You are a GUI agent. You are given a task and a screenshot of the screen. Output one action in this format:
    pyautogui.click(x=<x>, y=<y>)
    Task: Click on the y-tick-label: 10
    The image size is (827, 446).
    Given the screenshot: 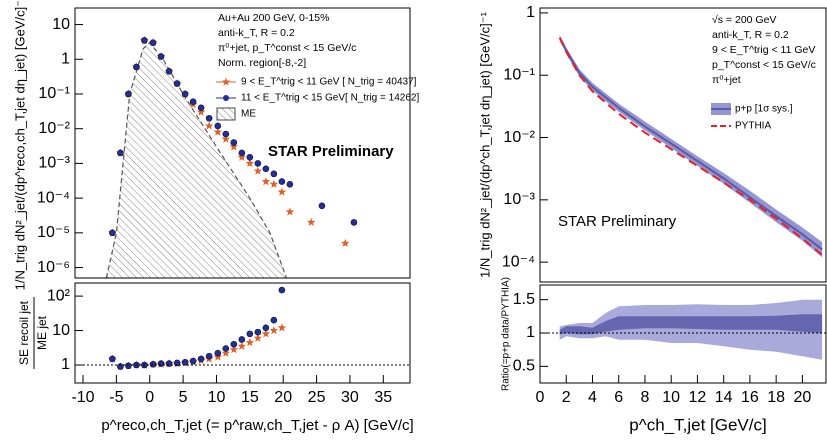 What is the action you would take?
    pyautogui.click(x=61, y=330)
    